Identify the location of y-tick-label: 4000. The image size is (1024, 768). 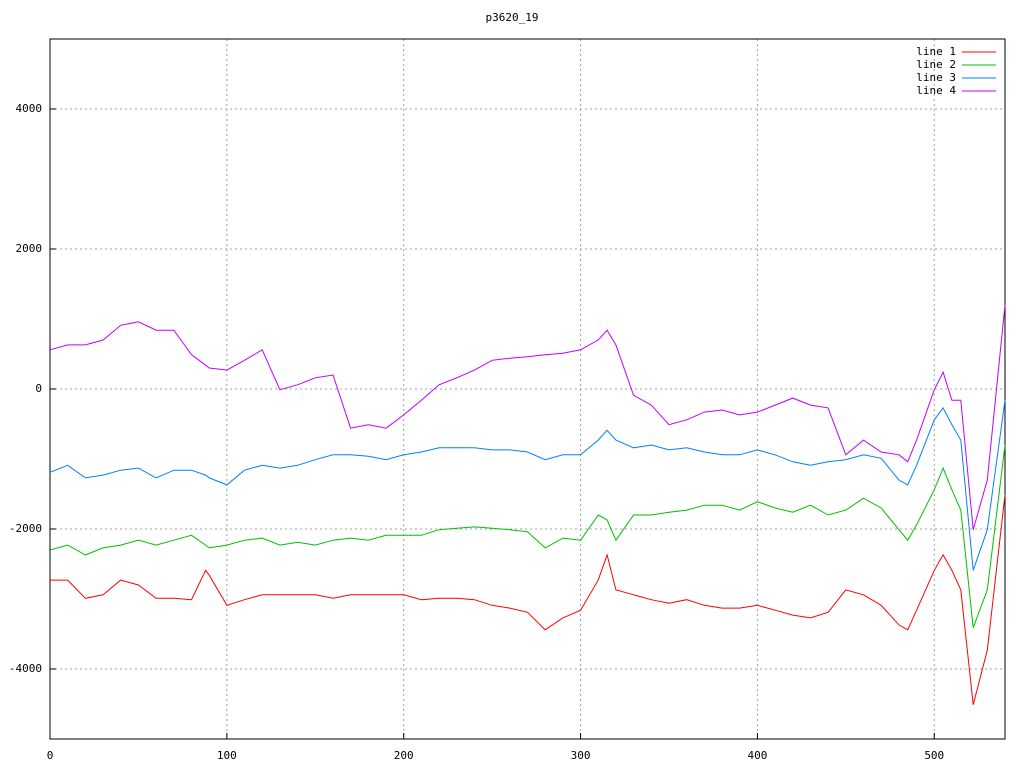
(29, 108).